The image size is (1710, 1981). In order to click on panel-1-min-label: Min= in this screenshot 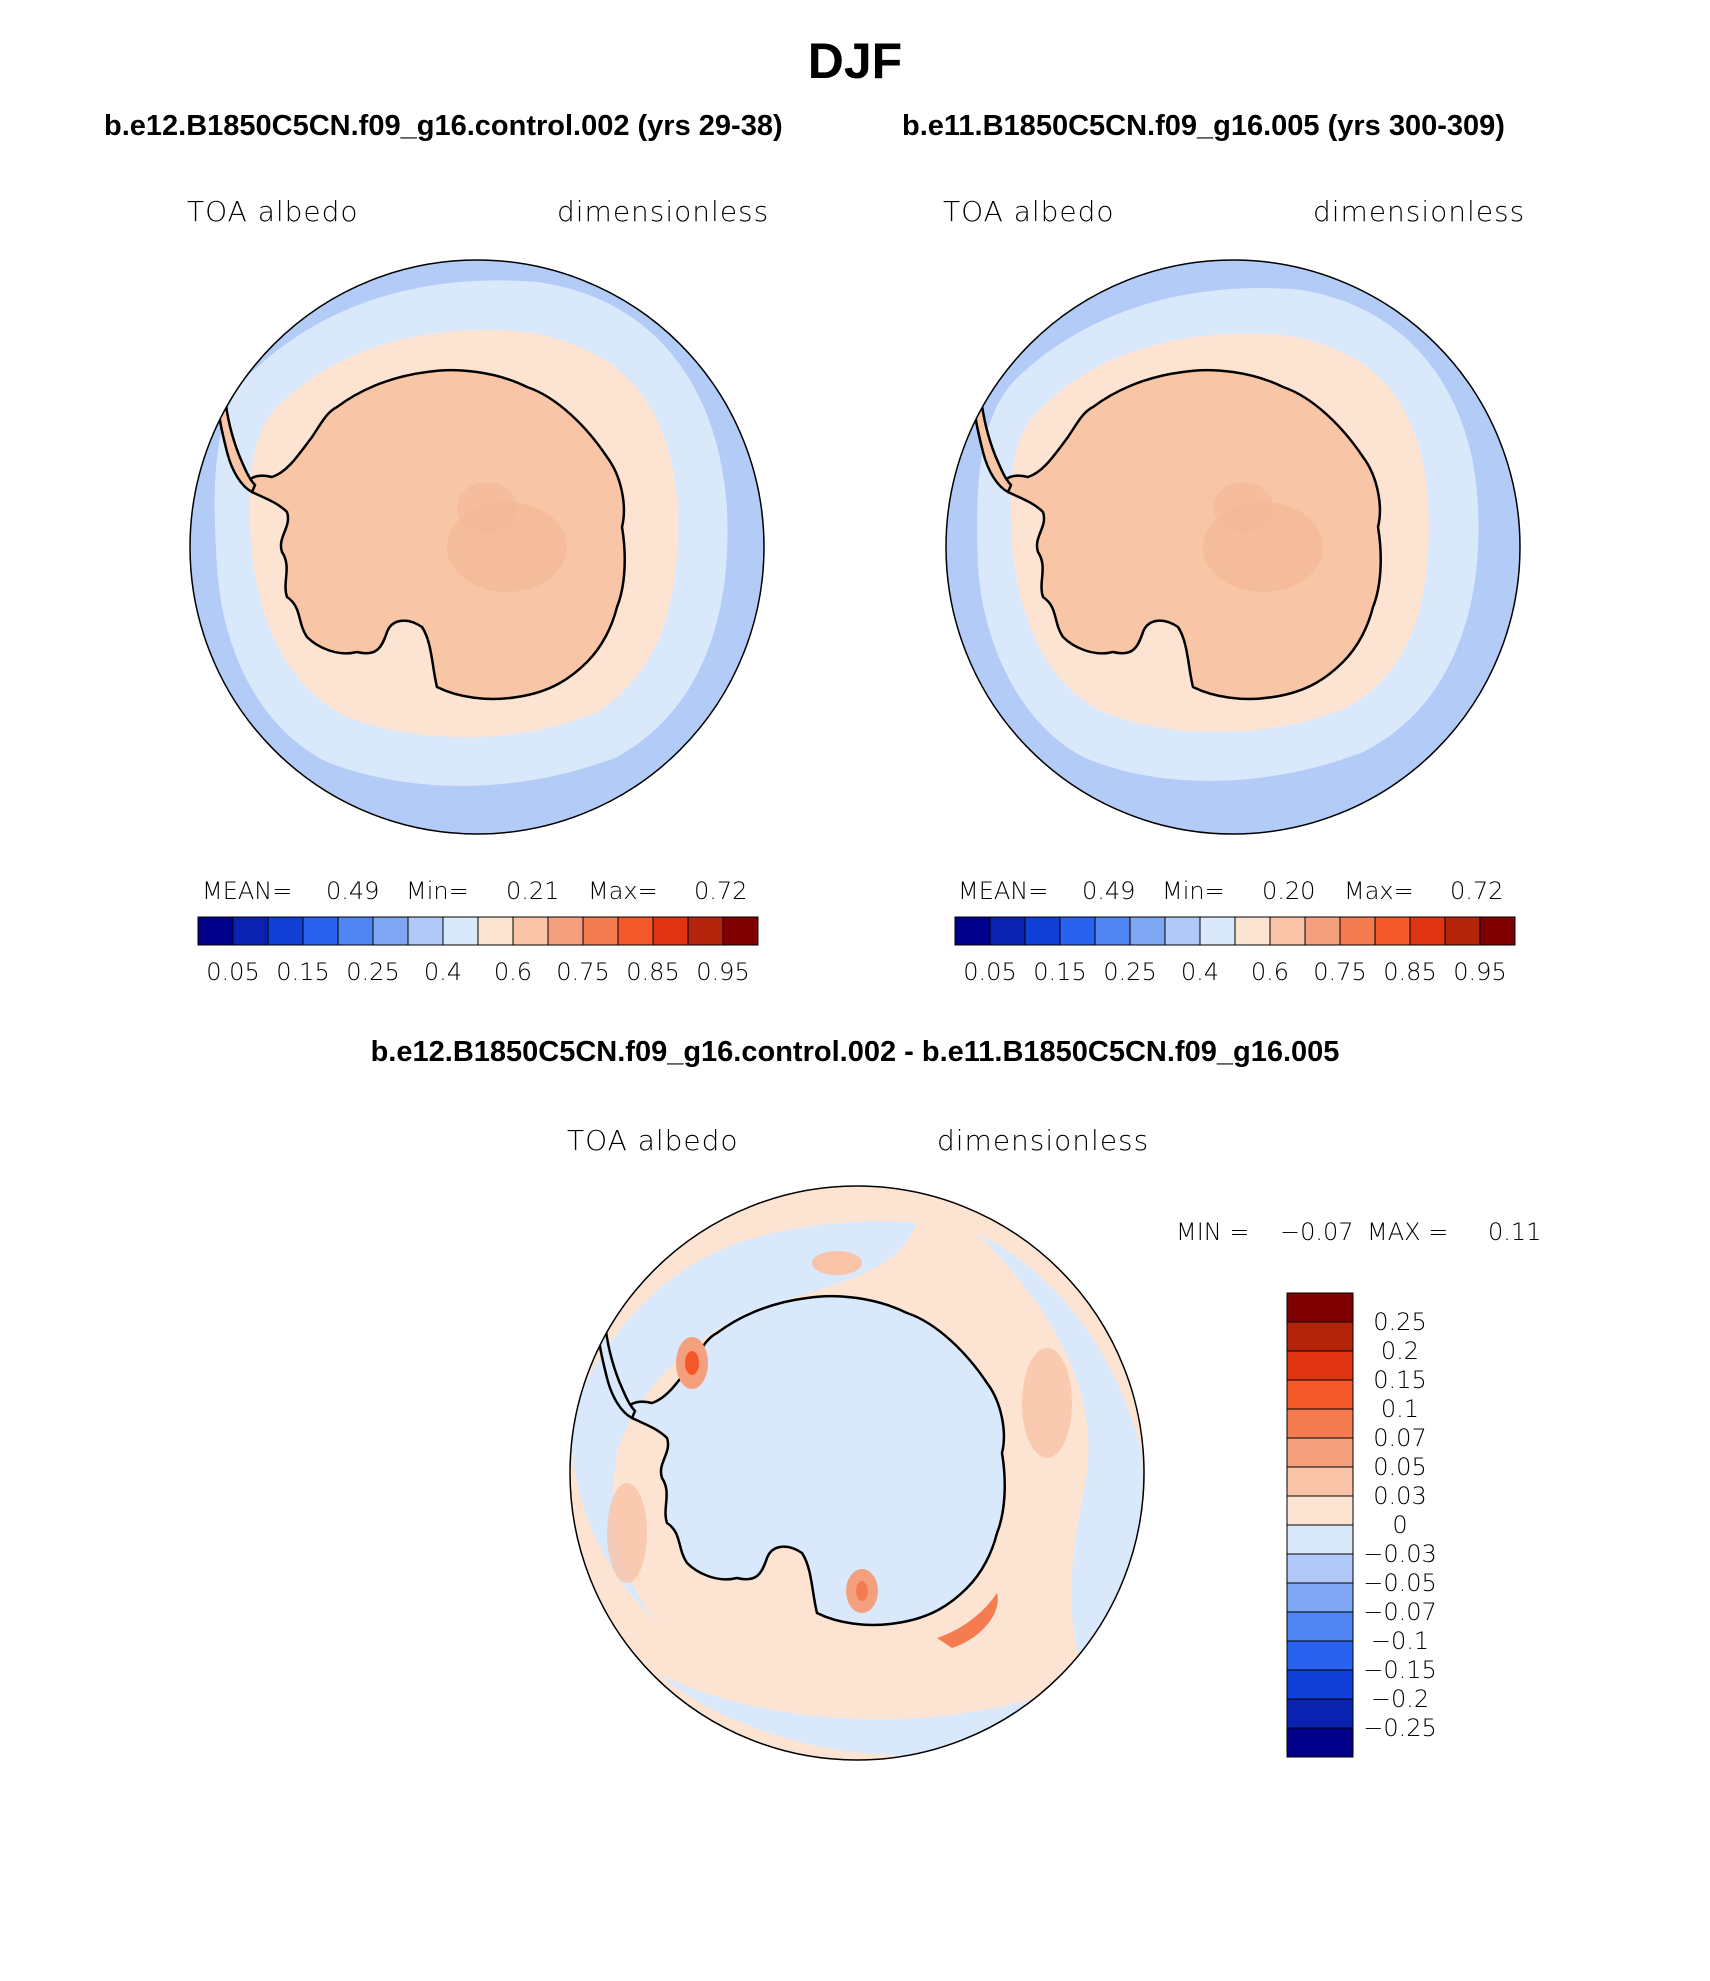, I will do `click(437, 891)`.